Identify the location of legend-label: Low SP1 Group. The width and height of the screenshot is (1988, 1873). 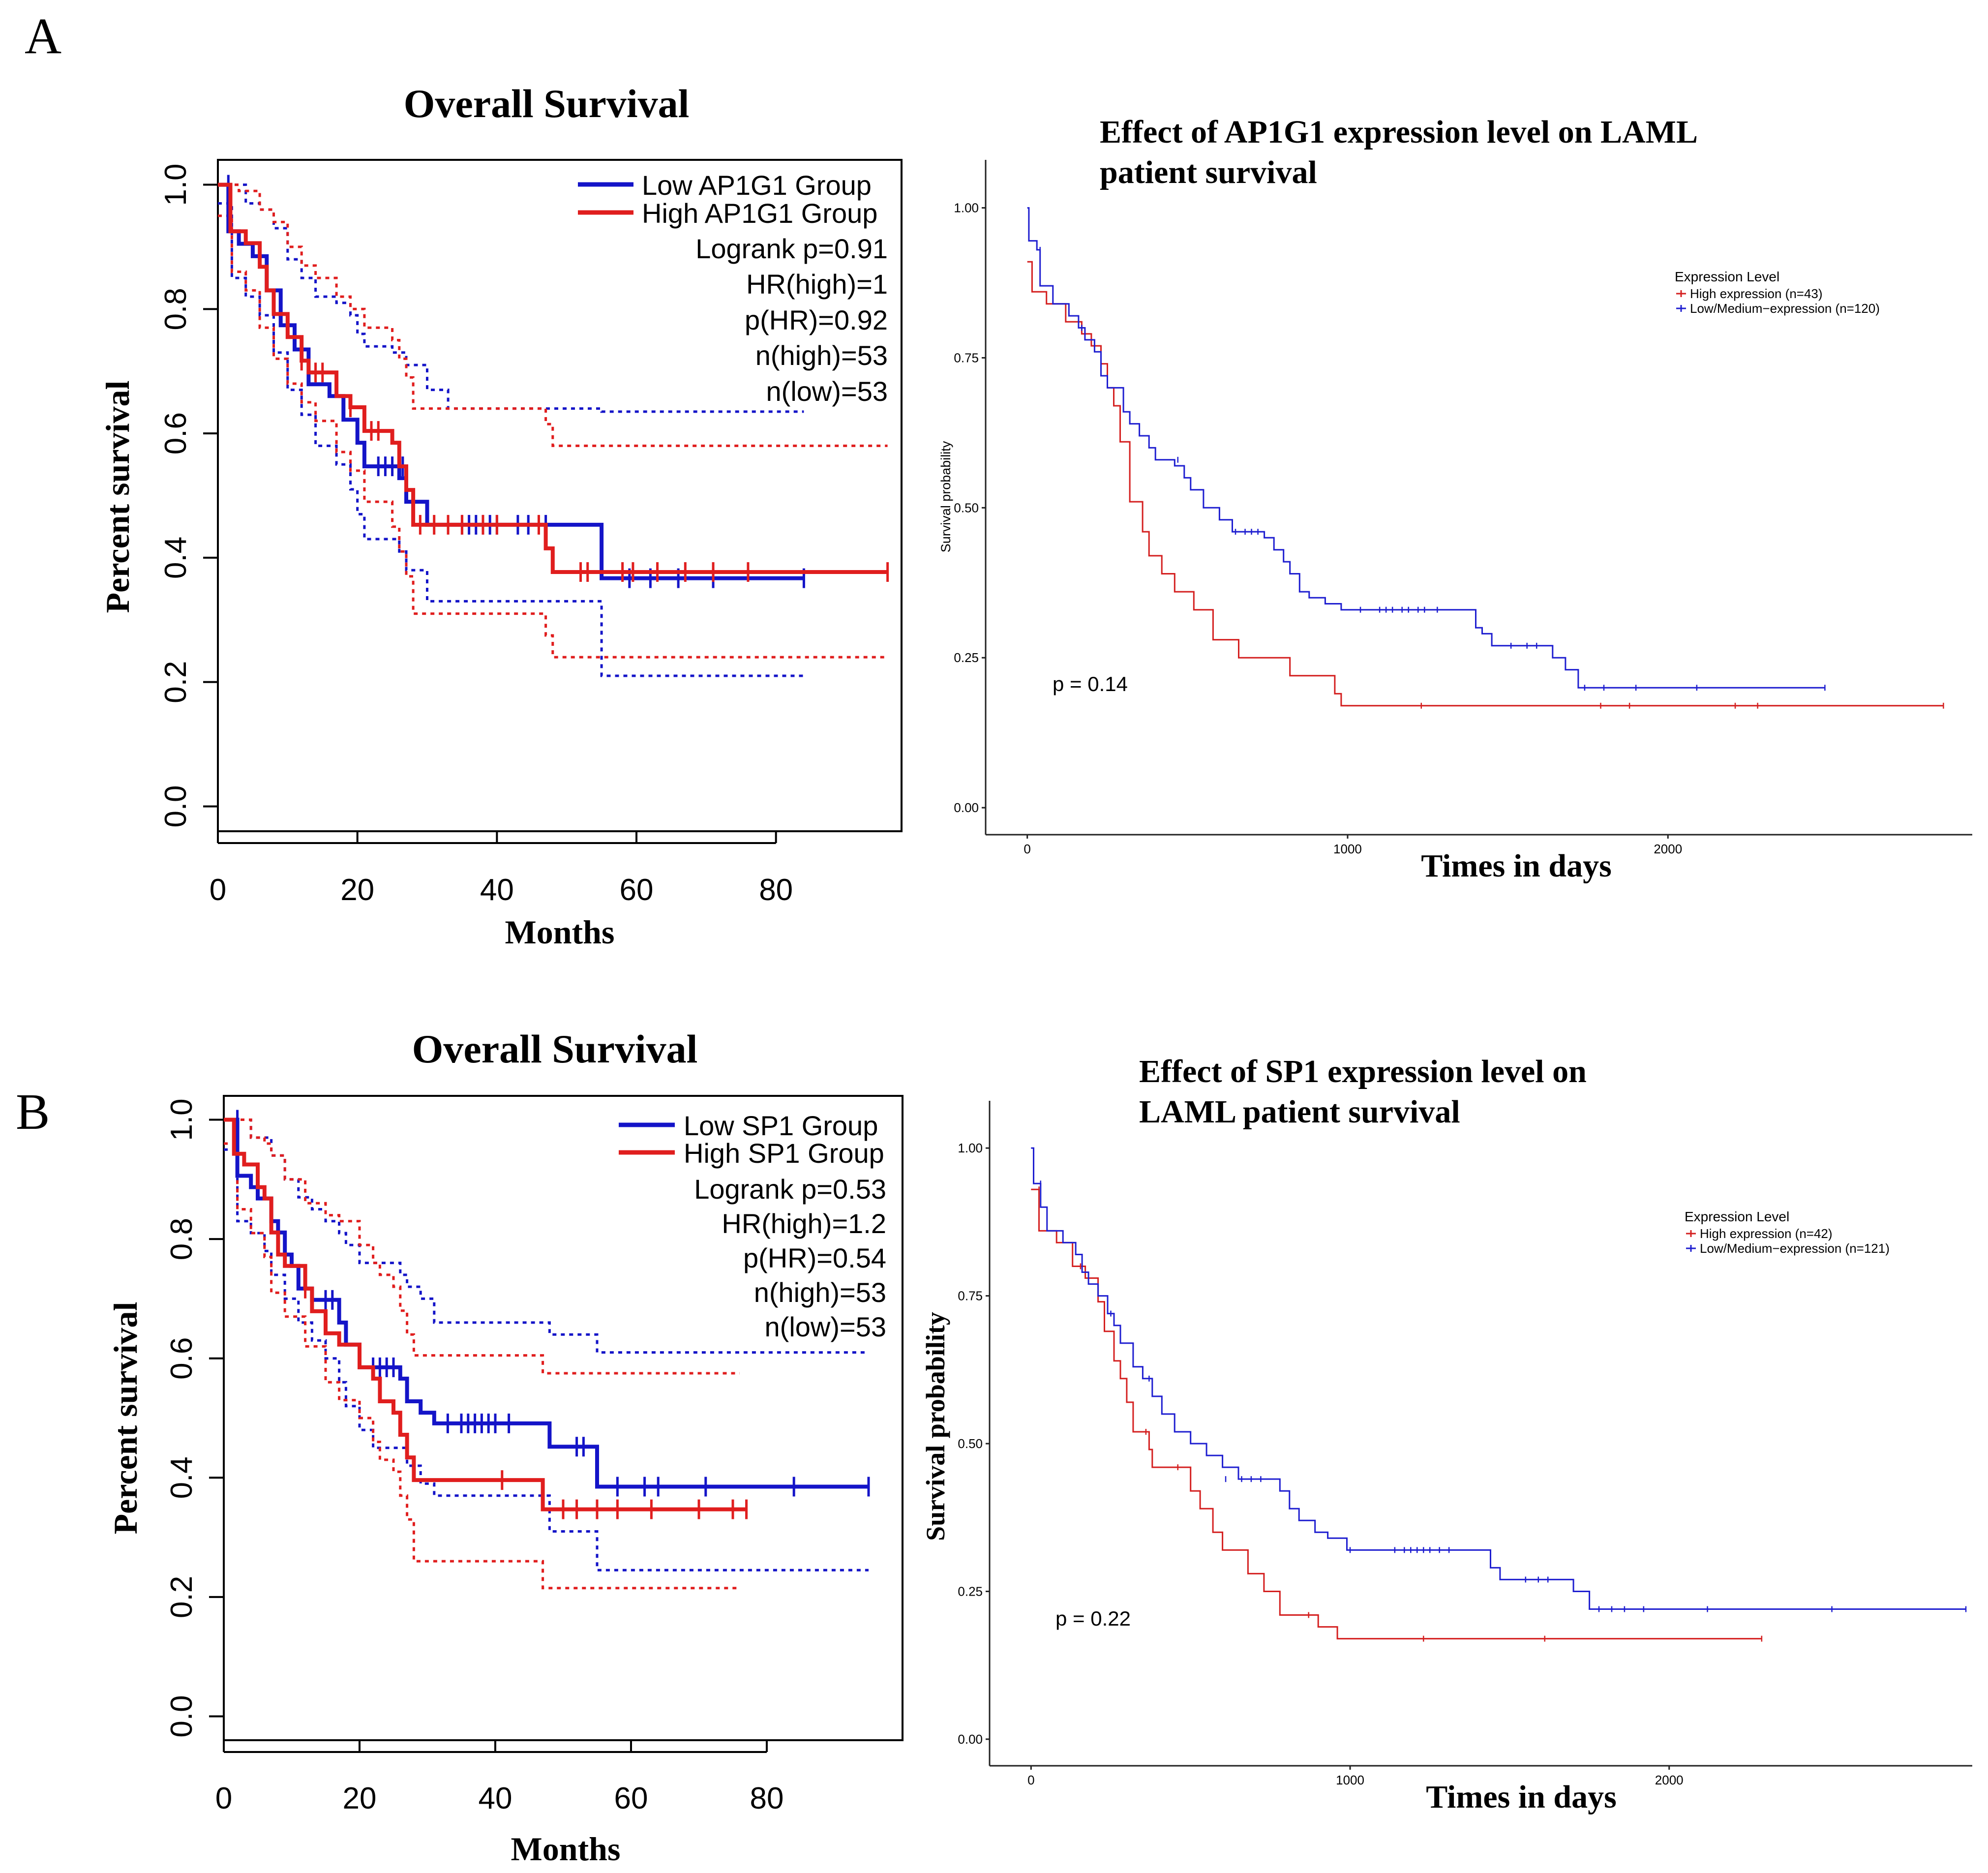
(781, 1125).